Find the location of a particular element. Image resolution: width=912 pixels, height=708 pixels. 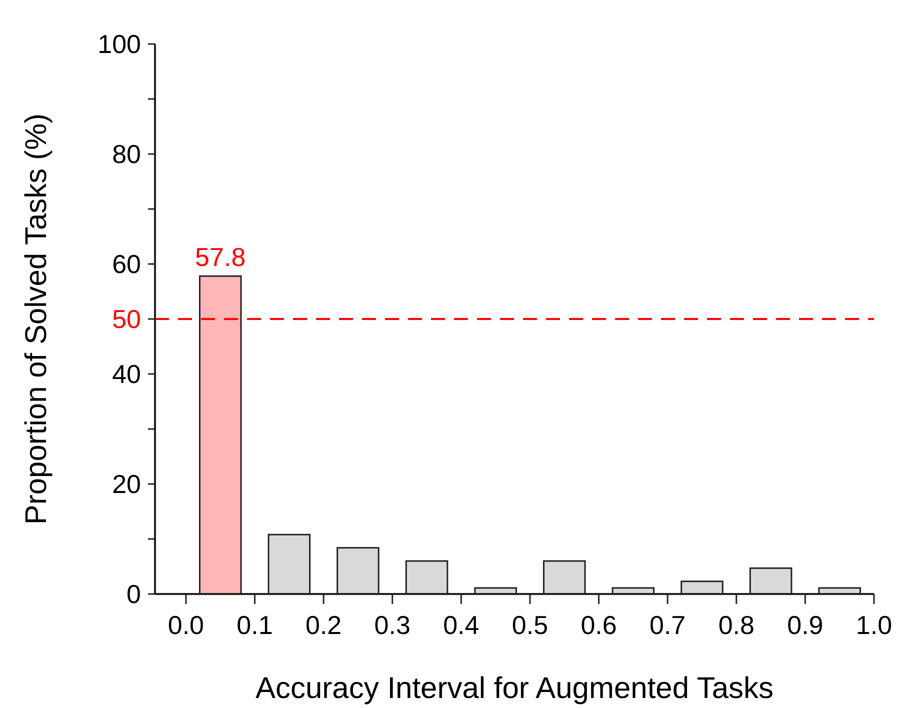

x-tick-label: 0.9 is located at coordinates (805, 625).